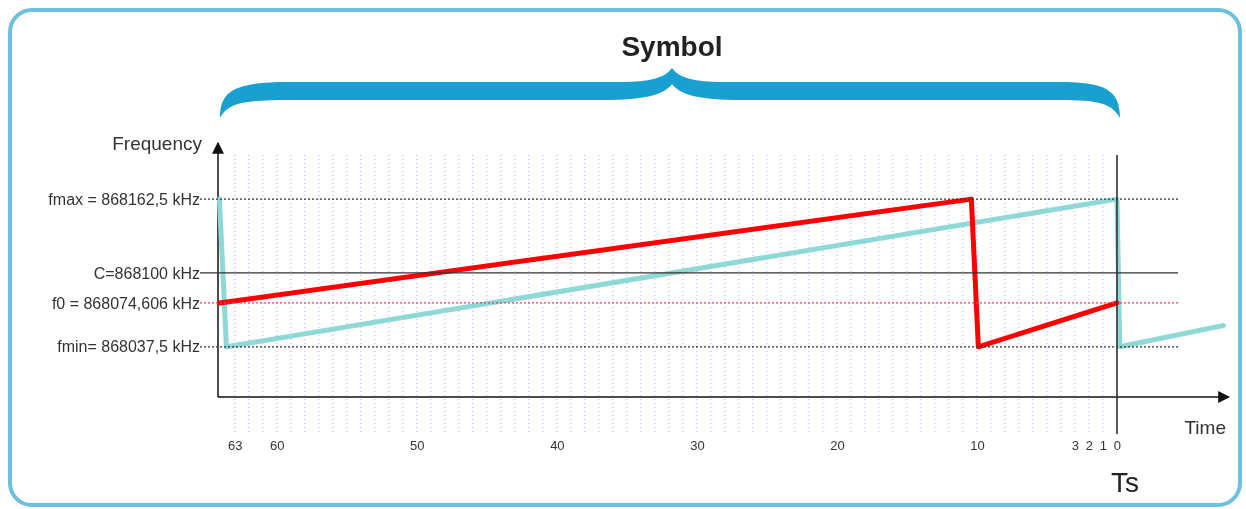  Describe the element at coordinates (697, 446) in the screenshot. I see `x-tick-label: 30` at that location.